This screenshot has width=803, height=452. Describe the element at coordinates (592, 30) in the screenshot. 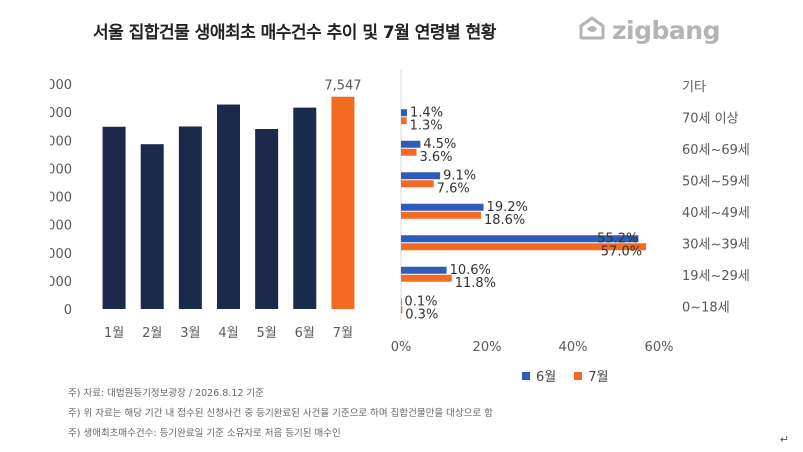

I see `zigbang-logo-icon` at that location.